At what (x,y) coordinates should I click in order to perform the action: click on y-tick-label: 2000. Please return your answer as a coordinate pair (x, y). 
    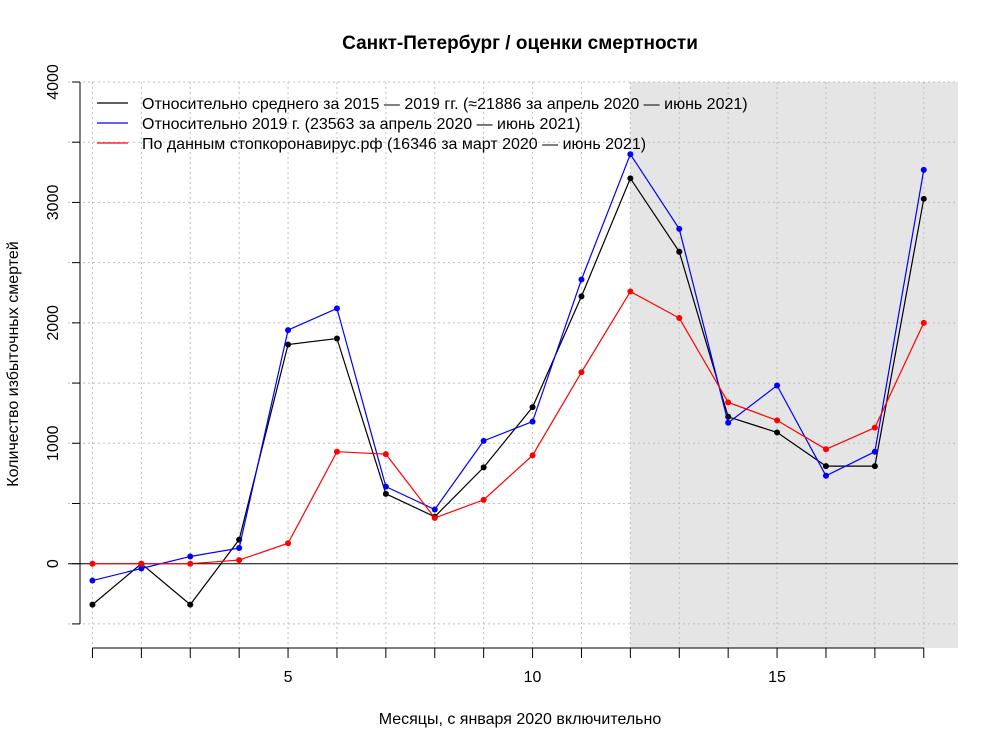
    Looking at the image, I should click on (53, 323).